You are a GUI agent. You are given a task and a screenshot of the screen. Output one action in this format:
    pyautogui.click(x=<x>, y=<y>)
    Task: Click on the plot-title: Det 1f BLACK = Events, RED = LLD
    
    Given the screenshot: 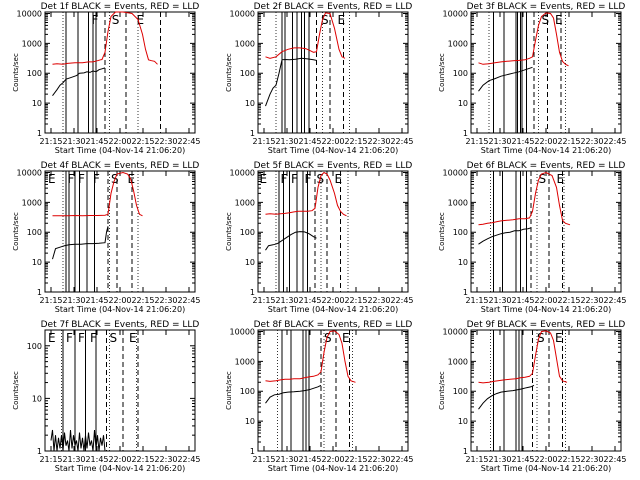 What is the action you would take?
    pyautogui.click(x=120, y=7)
    